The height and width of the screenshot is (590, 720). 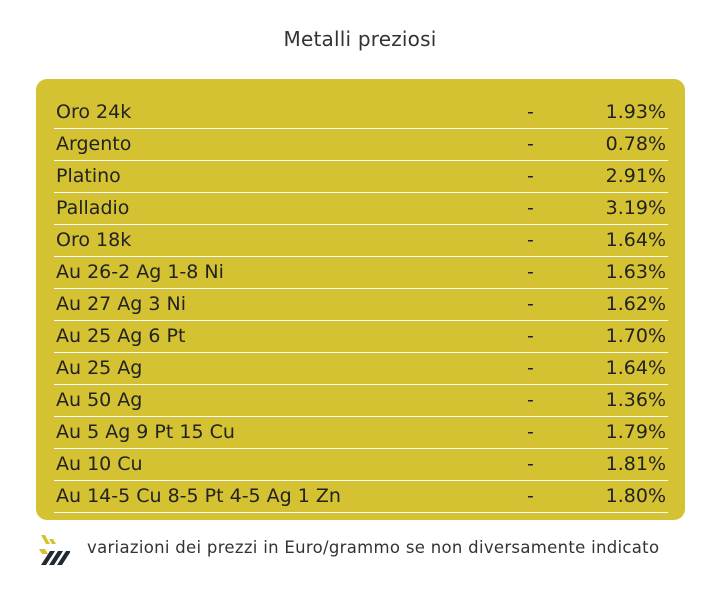 What do you see at coordinates (54, 550) in the screenshot?
I see `stripes-logo-icon` at bounding box center [54, 550].